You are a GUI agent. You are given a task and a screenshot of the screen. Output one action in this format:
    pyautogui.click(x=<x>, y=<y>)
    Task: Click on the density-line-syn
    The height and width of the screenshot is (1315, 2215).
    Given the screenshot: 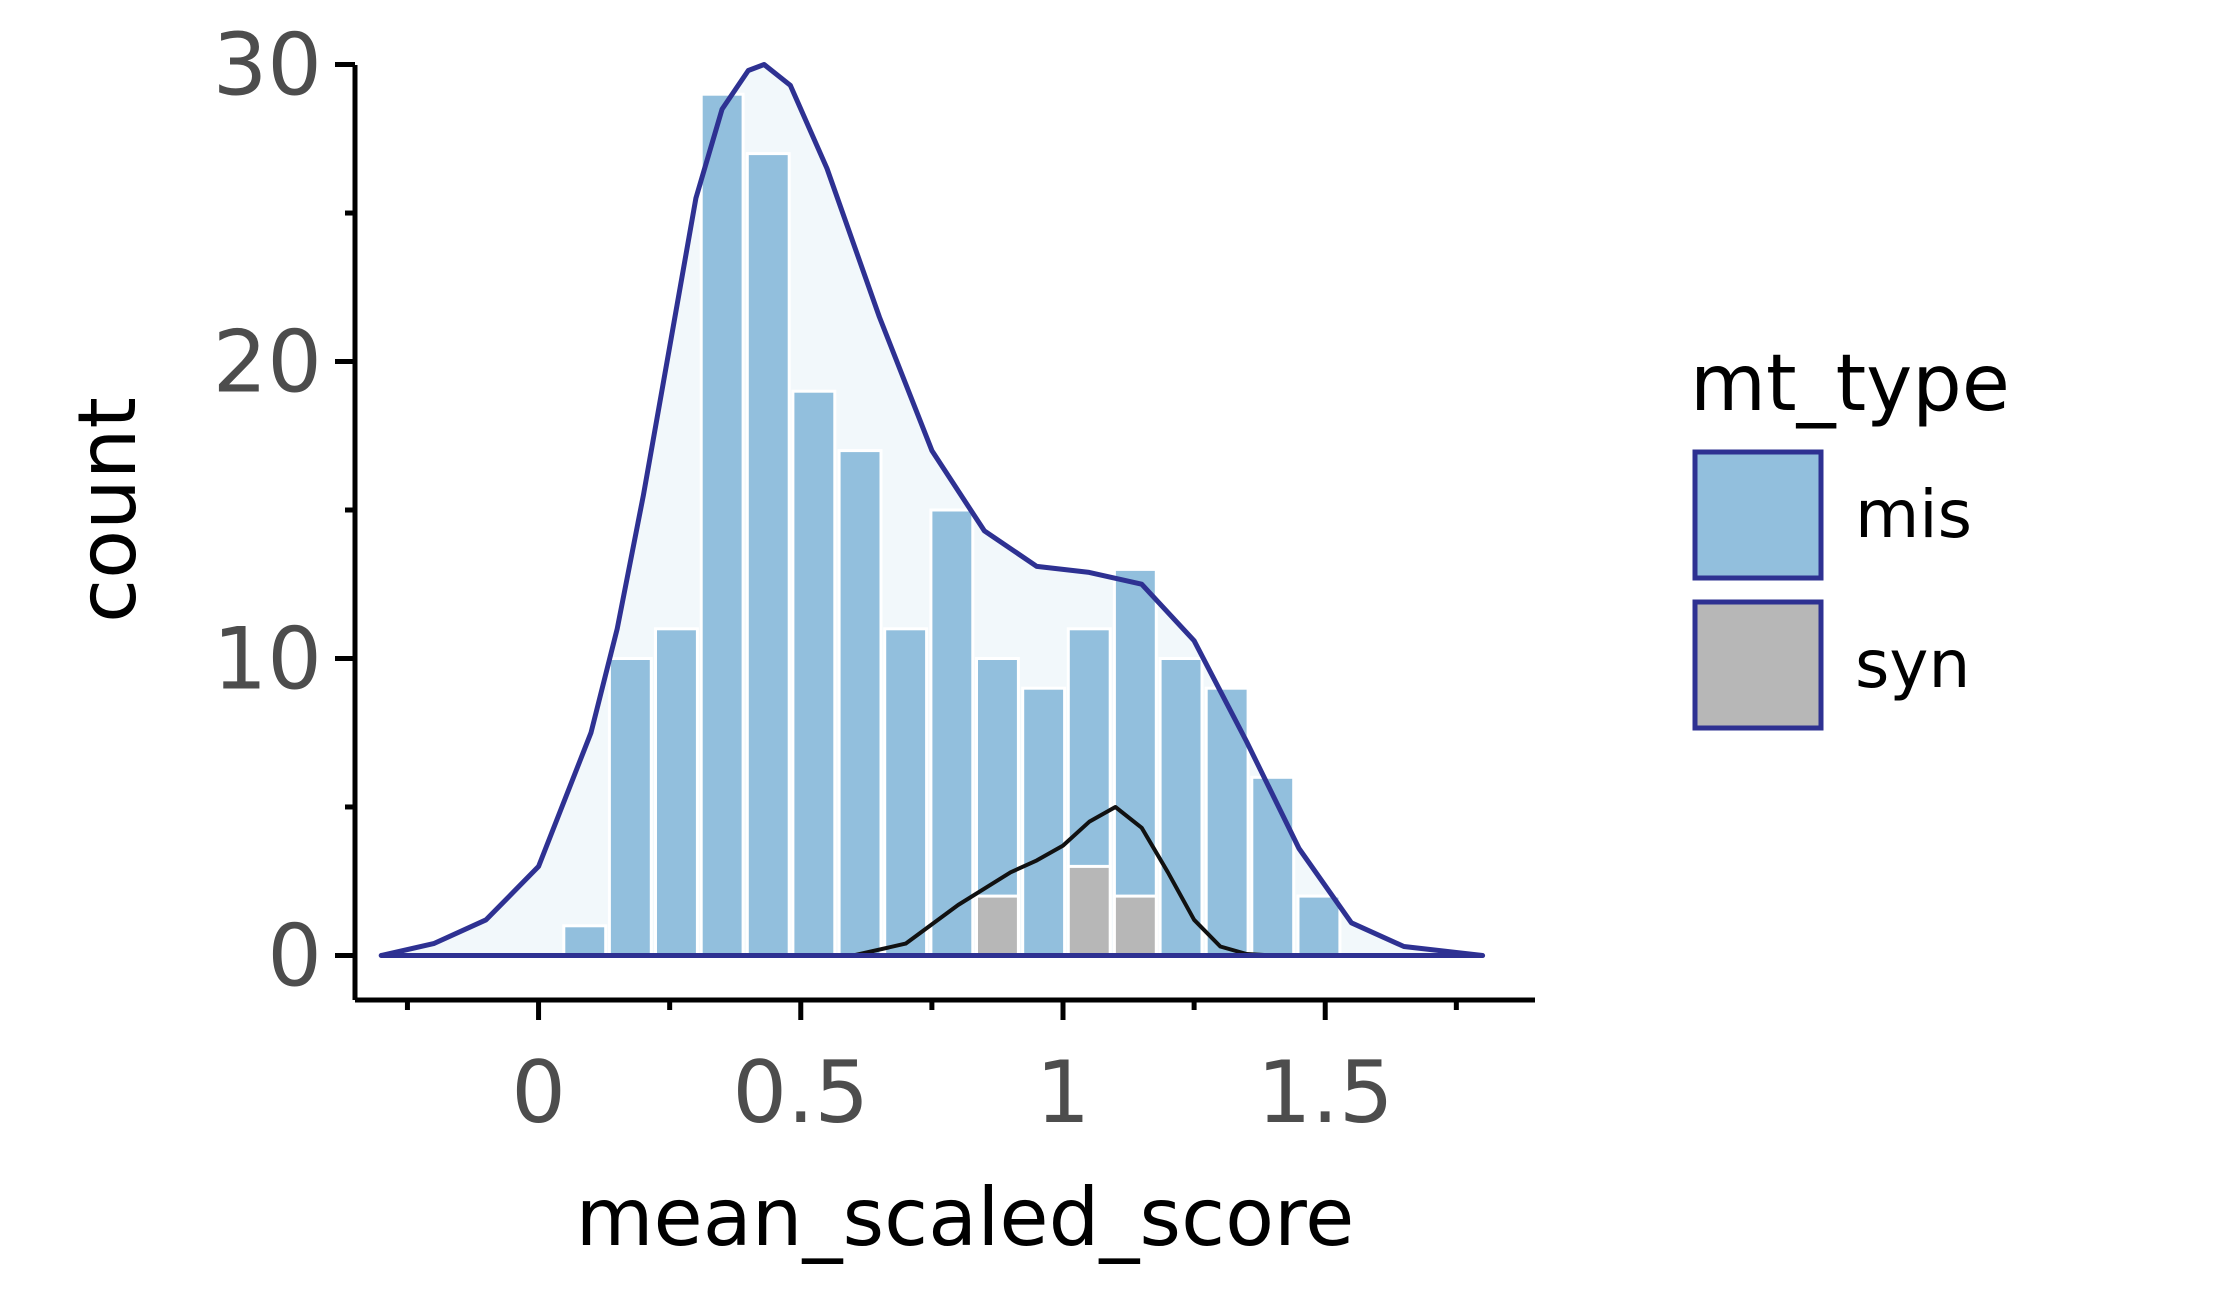 What is the action you would take?
    pyautogui.click(x=1062, y=881)
    